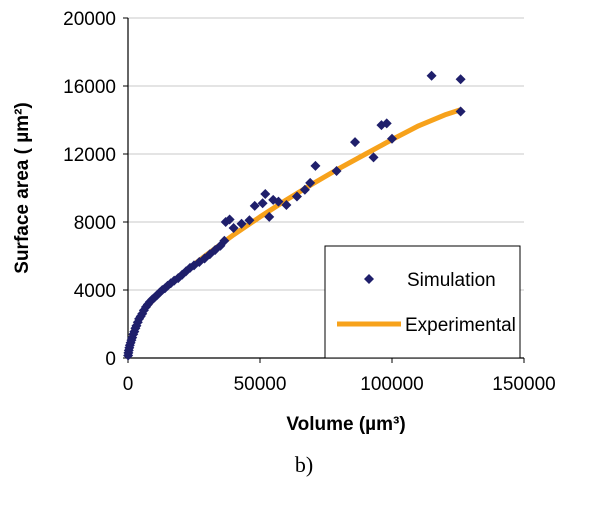  Describe the element at coordinates (345, 424) in the screenshot. I see `x-axis-title: Volume (µm³)` at that location.